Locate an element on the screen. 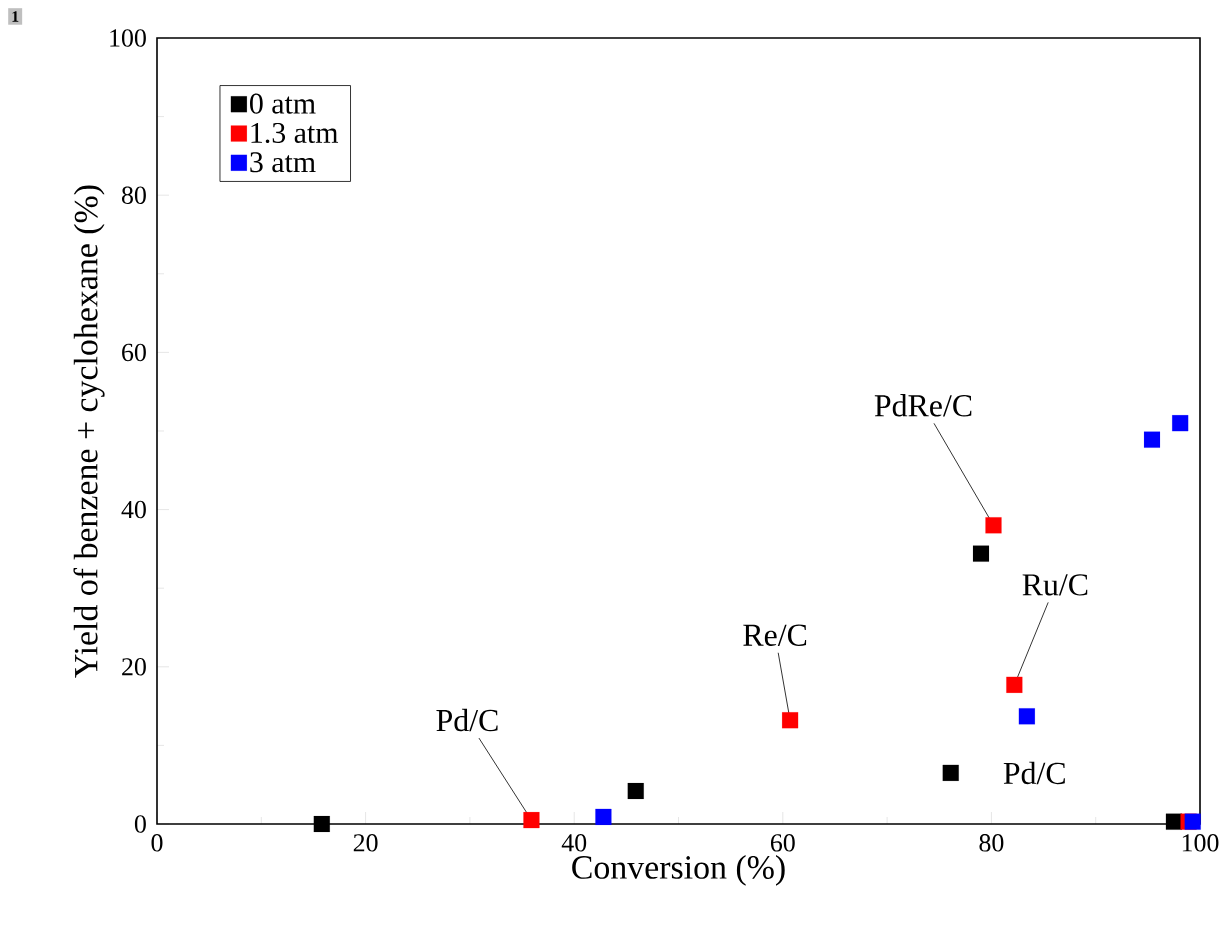 The width and height of the screenshot is (1226, 930). y-tick-label: 0 is located at coordinates (140, 824).